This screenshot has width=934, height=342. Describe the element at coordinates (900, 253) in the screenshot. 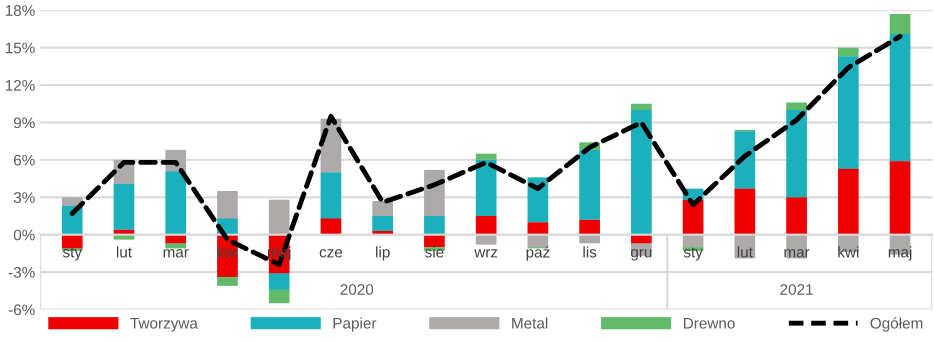

I see `x-tick-label: maj` at that location.